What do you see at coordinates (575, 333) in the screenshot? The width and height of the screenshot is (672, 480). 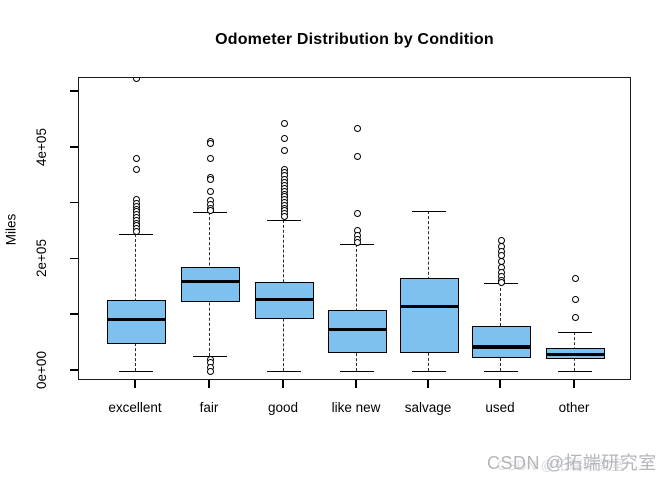 I see `whisker-cap-high-other` at bounding box center [575, 333].